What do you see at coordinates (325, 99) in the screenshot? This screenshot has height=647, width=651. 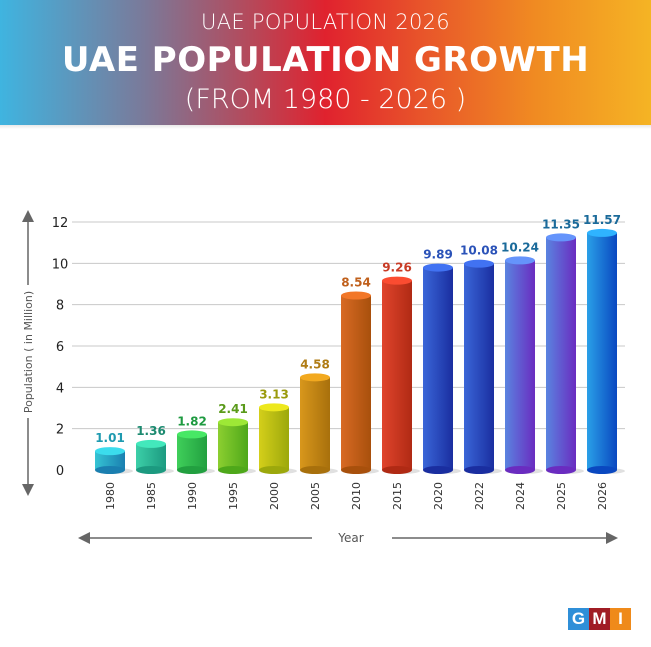 I see `header-range: (FROM 1980 - 2026 )` at bounding box center [325, 99].